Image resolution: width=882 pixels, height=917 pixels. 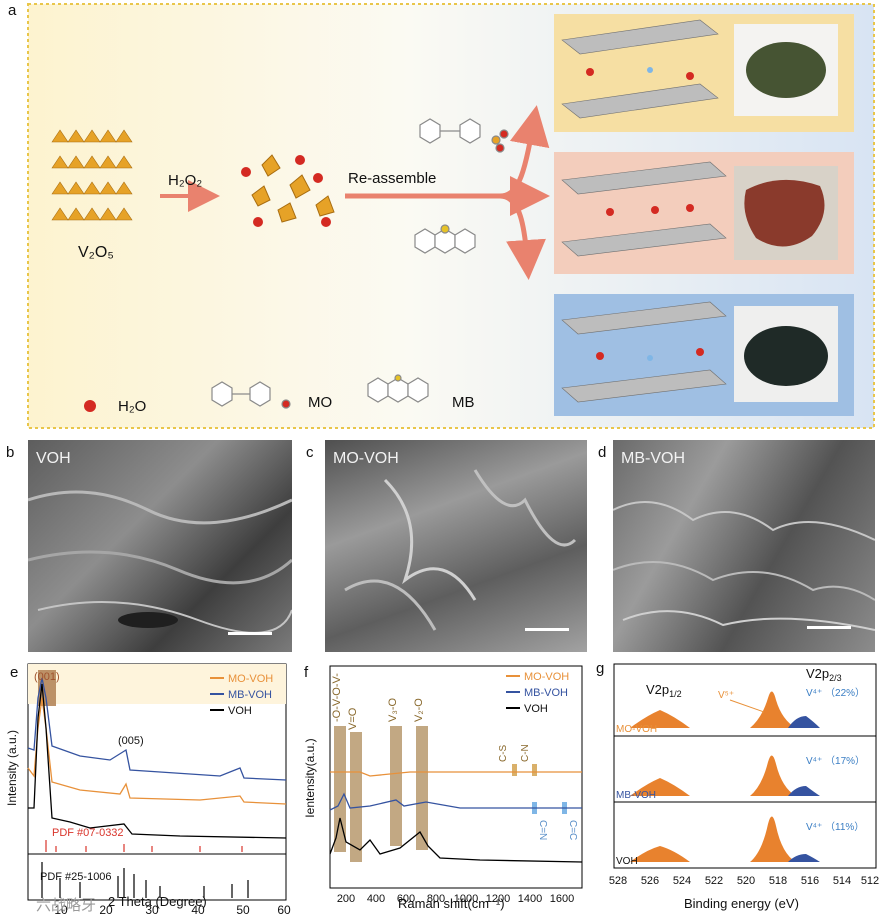 I want to click on xps-sample-voh: VOH, so click(x=627, y=861).